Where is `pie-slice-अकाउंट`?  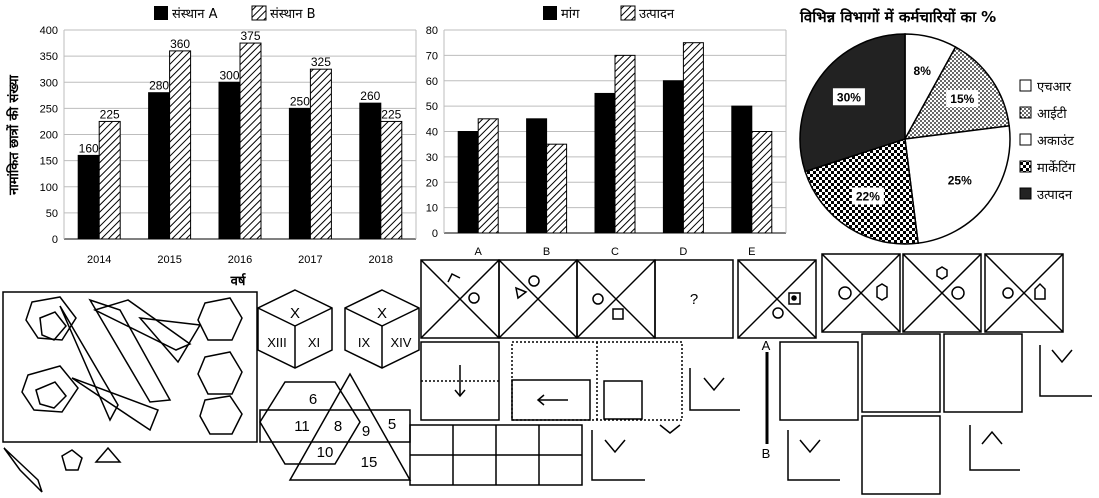 pie-slice-अकाउंट is located at coordinates (957, 185).